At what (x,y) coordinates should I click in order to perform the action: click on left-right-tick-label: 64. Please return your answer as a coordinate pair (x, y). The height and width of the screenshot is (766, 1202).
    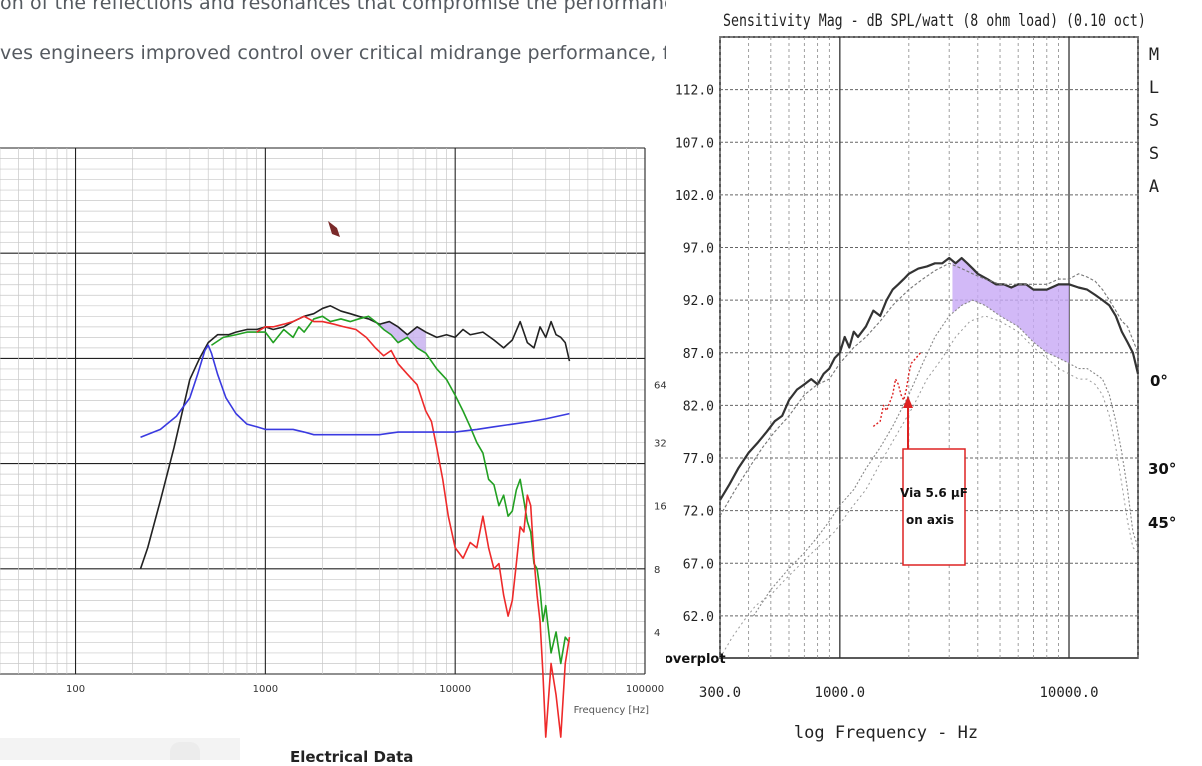
    Looking at the image, I should click on (660, 386).